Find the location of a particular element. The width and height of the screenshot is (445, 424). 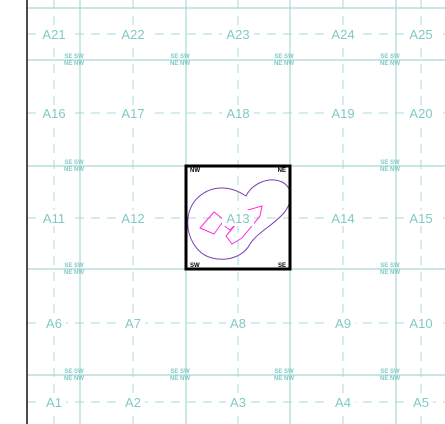

tile-label-a16: A16 is located at coordinates (53, 113).